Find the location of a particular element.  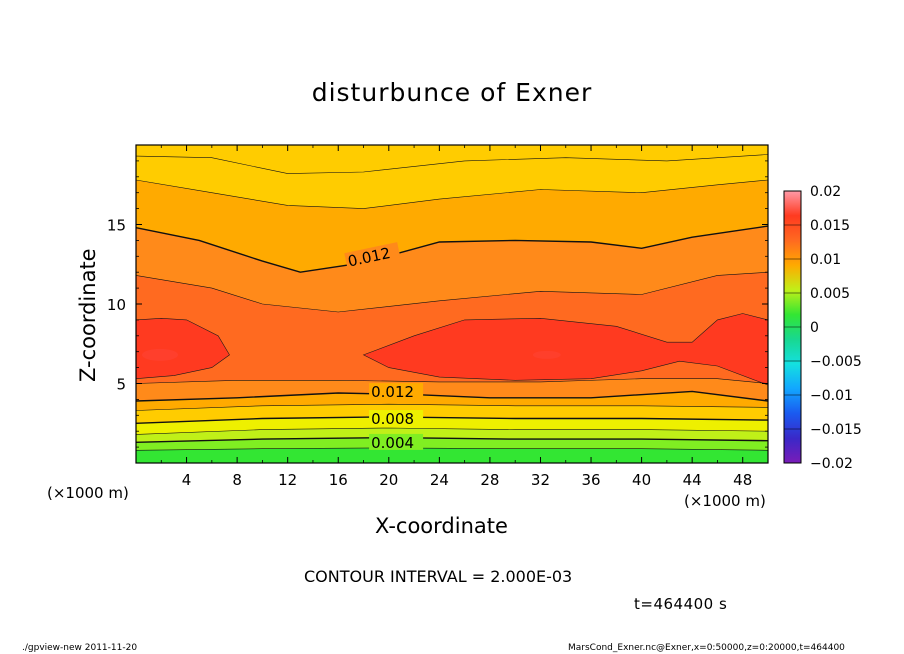

colorbar-tick-label: −0.015 is located at coordinates (836, 430).